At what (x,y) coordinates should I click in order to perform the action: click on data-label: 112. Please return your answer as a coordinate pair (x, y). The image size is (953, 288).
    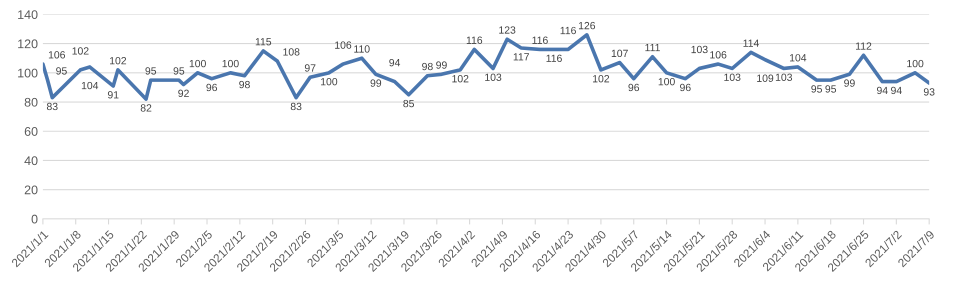
    Looking at the image, I should click on (864, 46).